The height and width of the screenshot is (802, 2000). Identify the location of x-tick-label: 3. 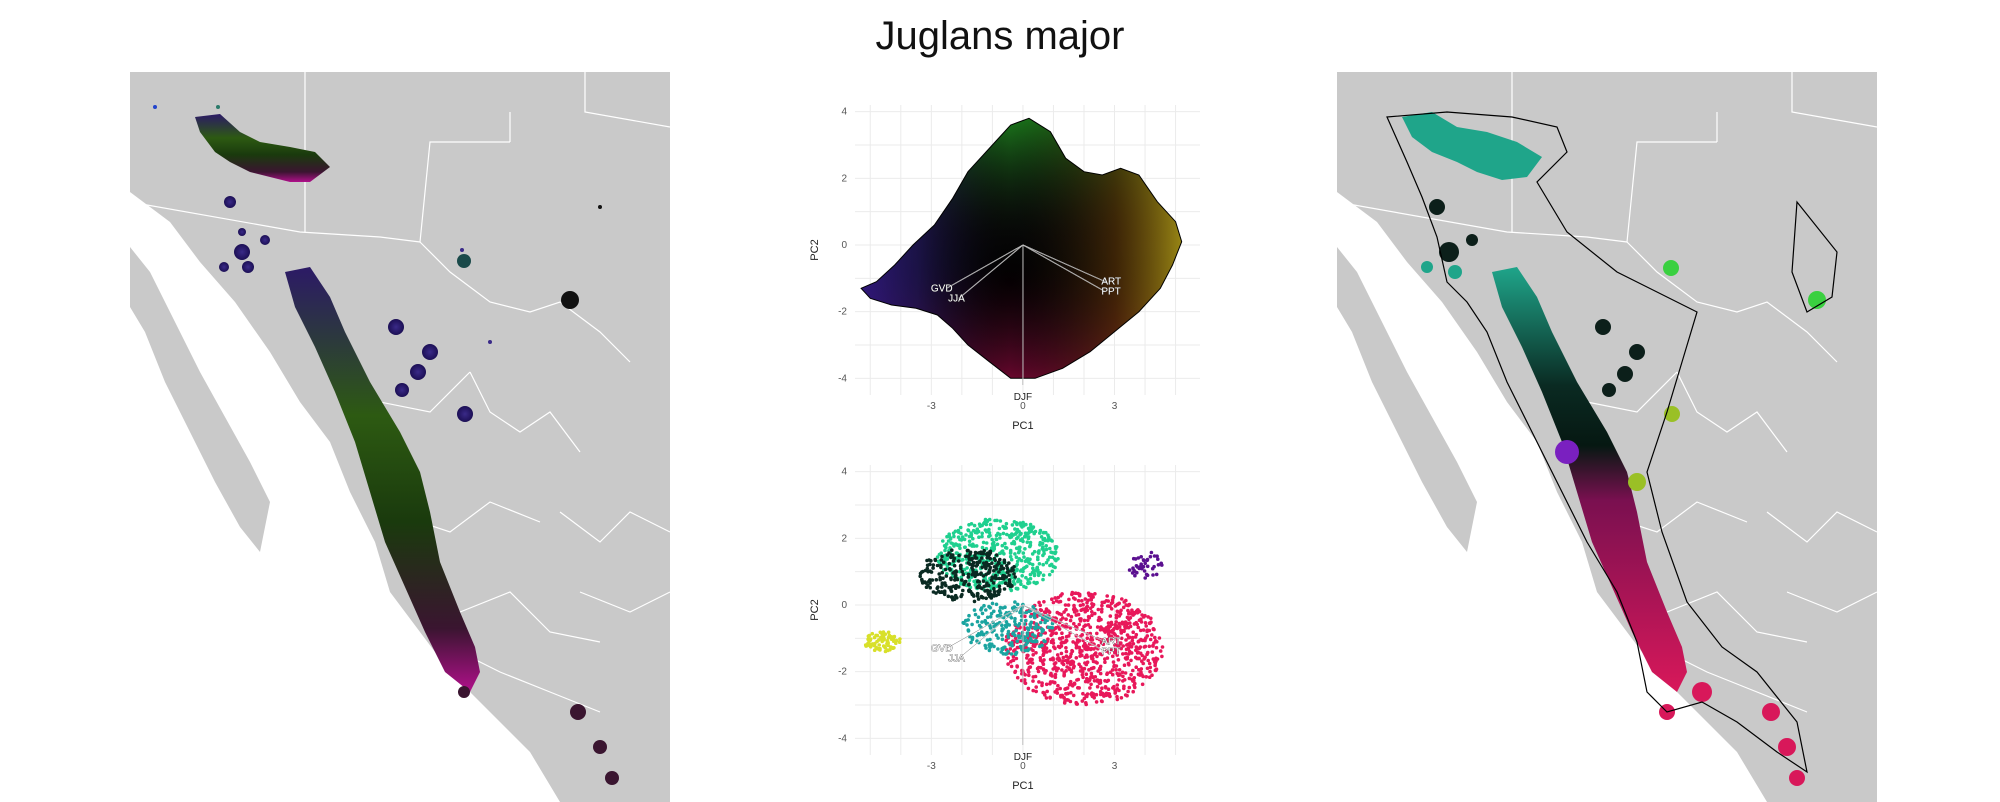
(1115, 766).